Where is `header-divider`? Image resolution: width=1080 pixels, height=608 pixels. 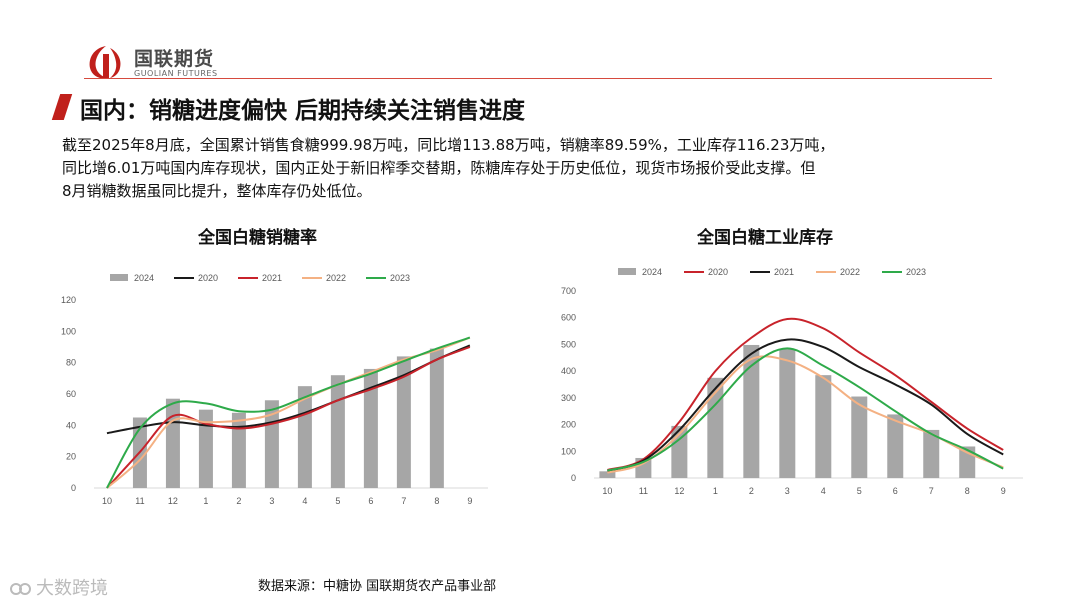 header-divider is located at coordinates (538, 78).